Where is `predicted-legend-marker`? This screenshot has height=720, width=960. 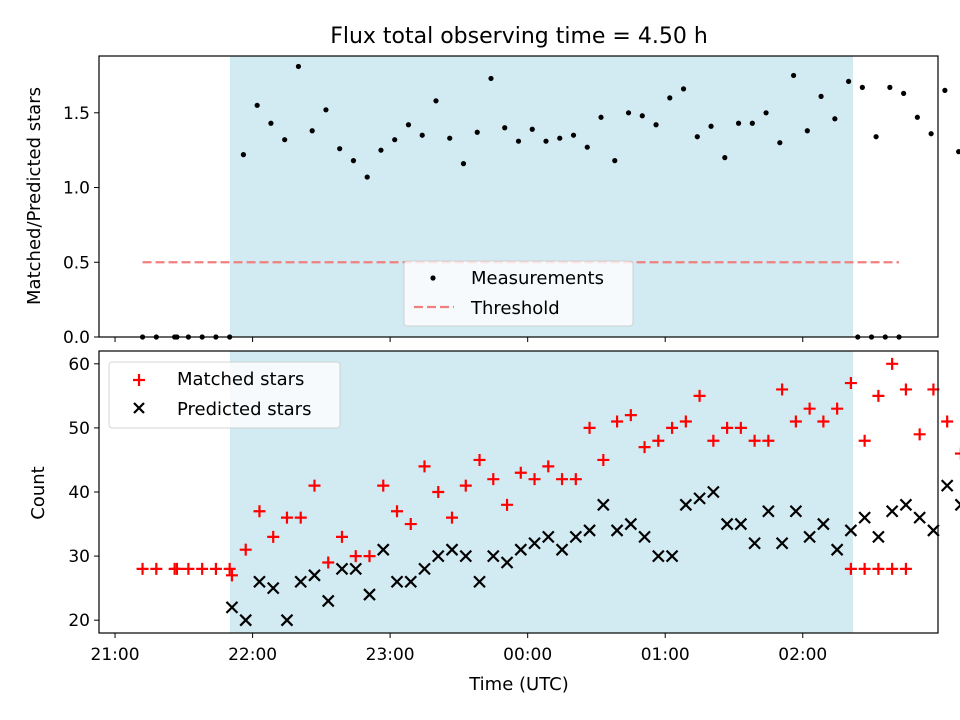
predicted-legend-marker is located at coordinates (139, 408).